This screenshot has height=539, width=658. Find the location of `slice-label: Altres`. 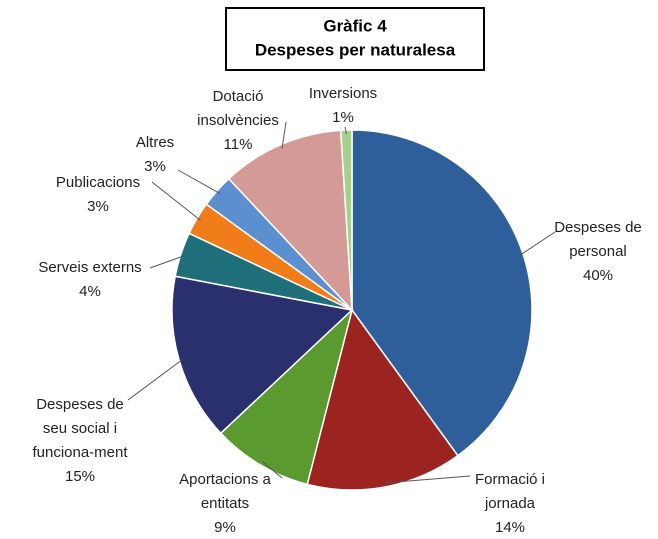

slice-label: Altres is located at coordinates (155, 142).